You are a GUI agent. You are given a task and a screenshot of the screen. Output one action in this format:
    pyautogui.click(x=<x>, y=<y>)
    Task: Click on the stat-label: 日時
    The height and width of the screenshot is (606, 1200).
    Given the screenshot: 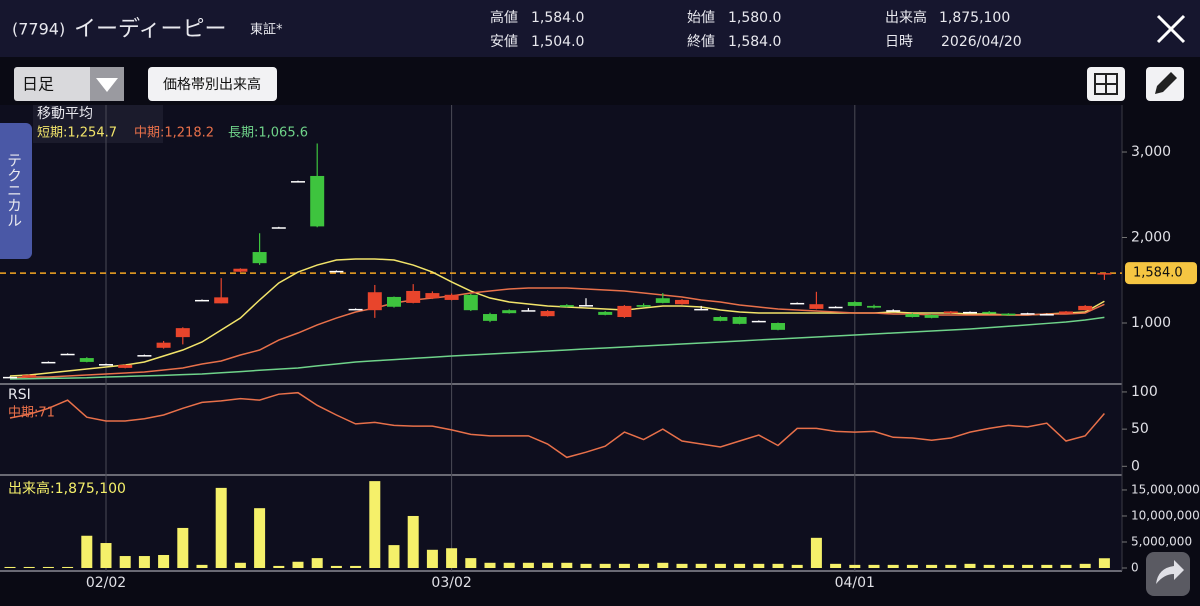 What is the action you would take?
    pyautogui.click(x=899, y=42)
    